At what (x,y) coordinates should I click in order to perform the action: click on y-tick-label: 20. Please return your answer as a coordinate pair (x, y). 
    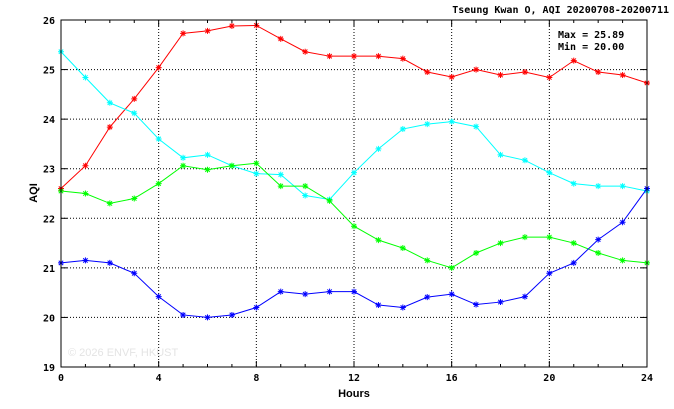
    Looking at the image, I should click on (49, 318).